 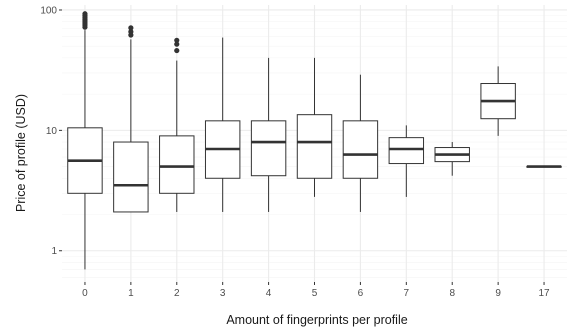 I want to click on x-tick-label: 6, so click(x=361, y=293).